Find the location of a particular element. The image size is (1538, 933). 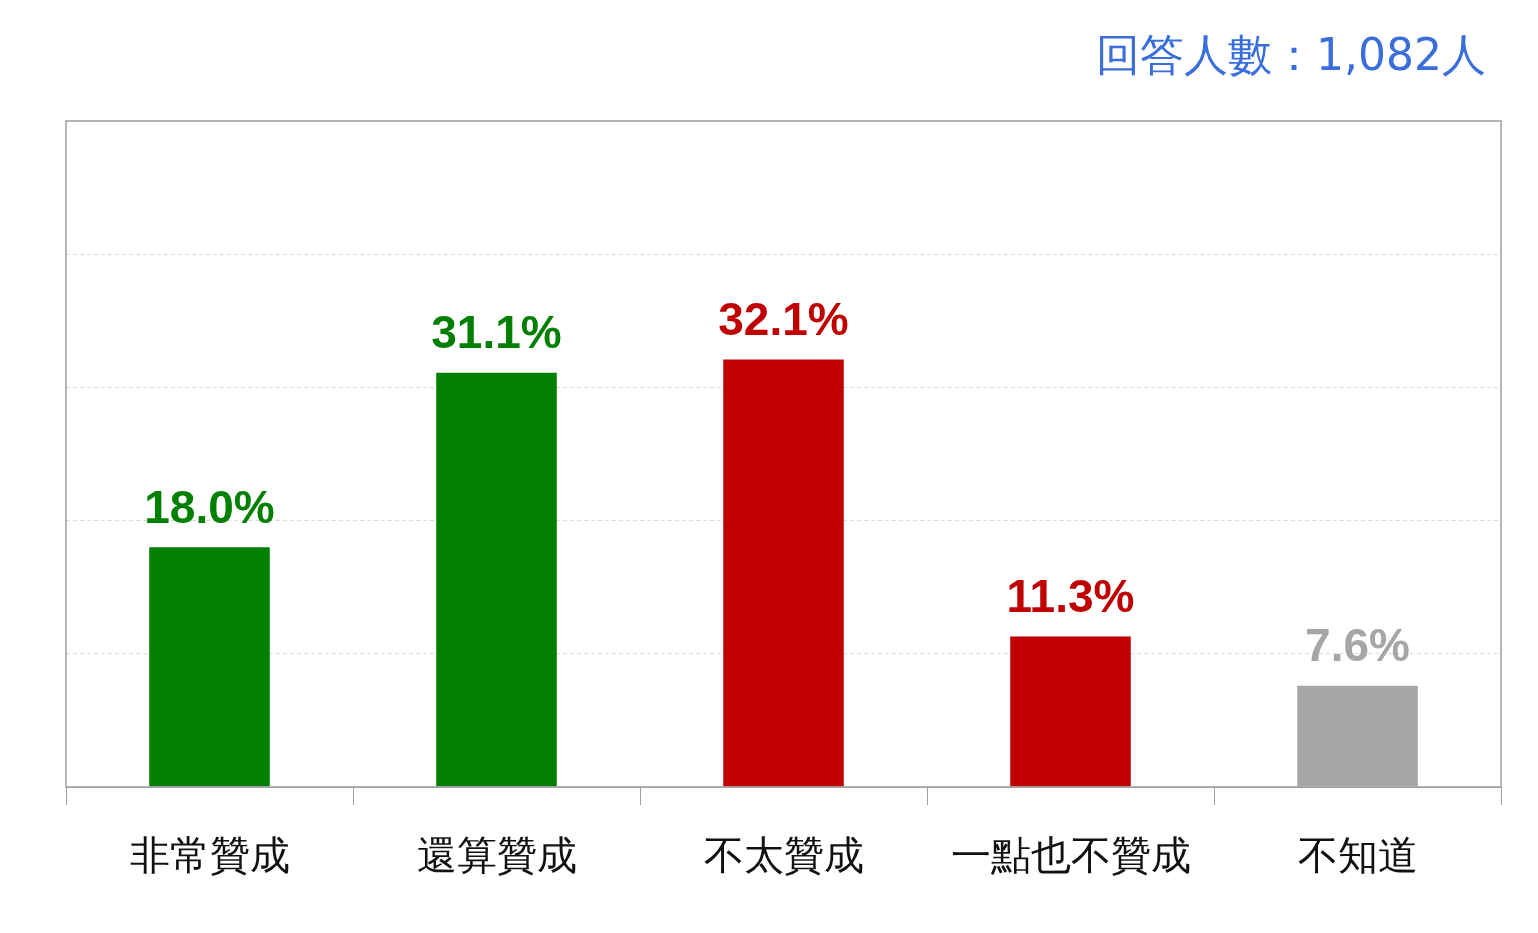

x-tick-label: 不太贊成 is located at coordinates (783, 855).